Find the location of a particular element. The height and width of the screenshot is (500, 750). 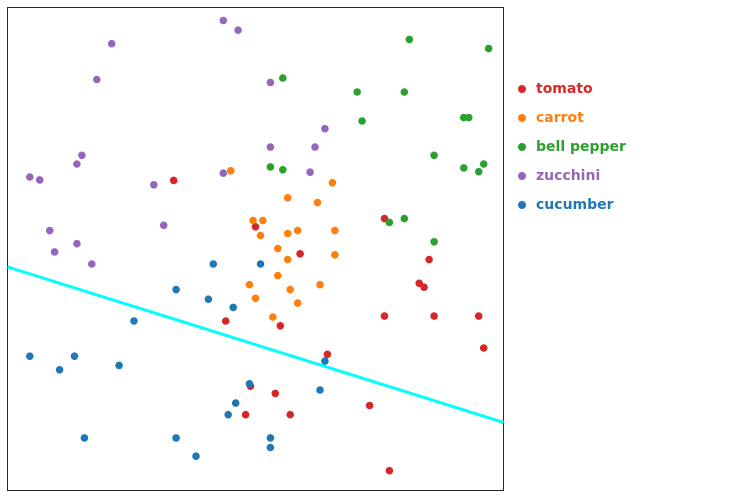

legend-marker-tomato is located at coordinates (522, 88).